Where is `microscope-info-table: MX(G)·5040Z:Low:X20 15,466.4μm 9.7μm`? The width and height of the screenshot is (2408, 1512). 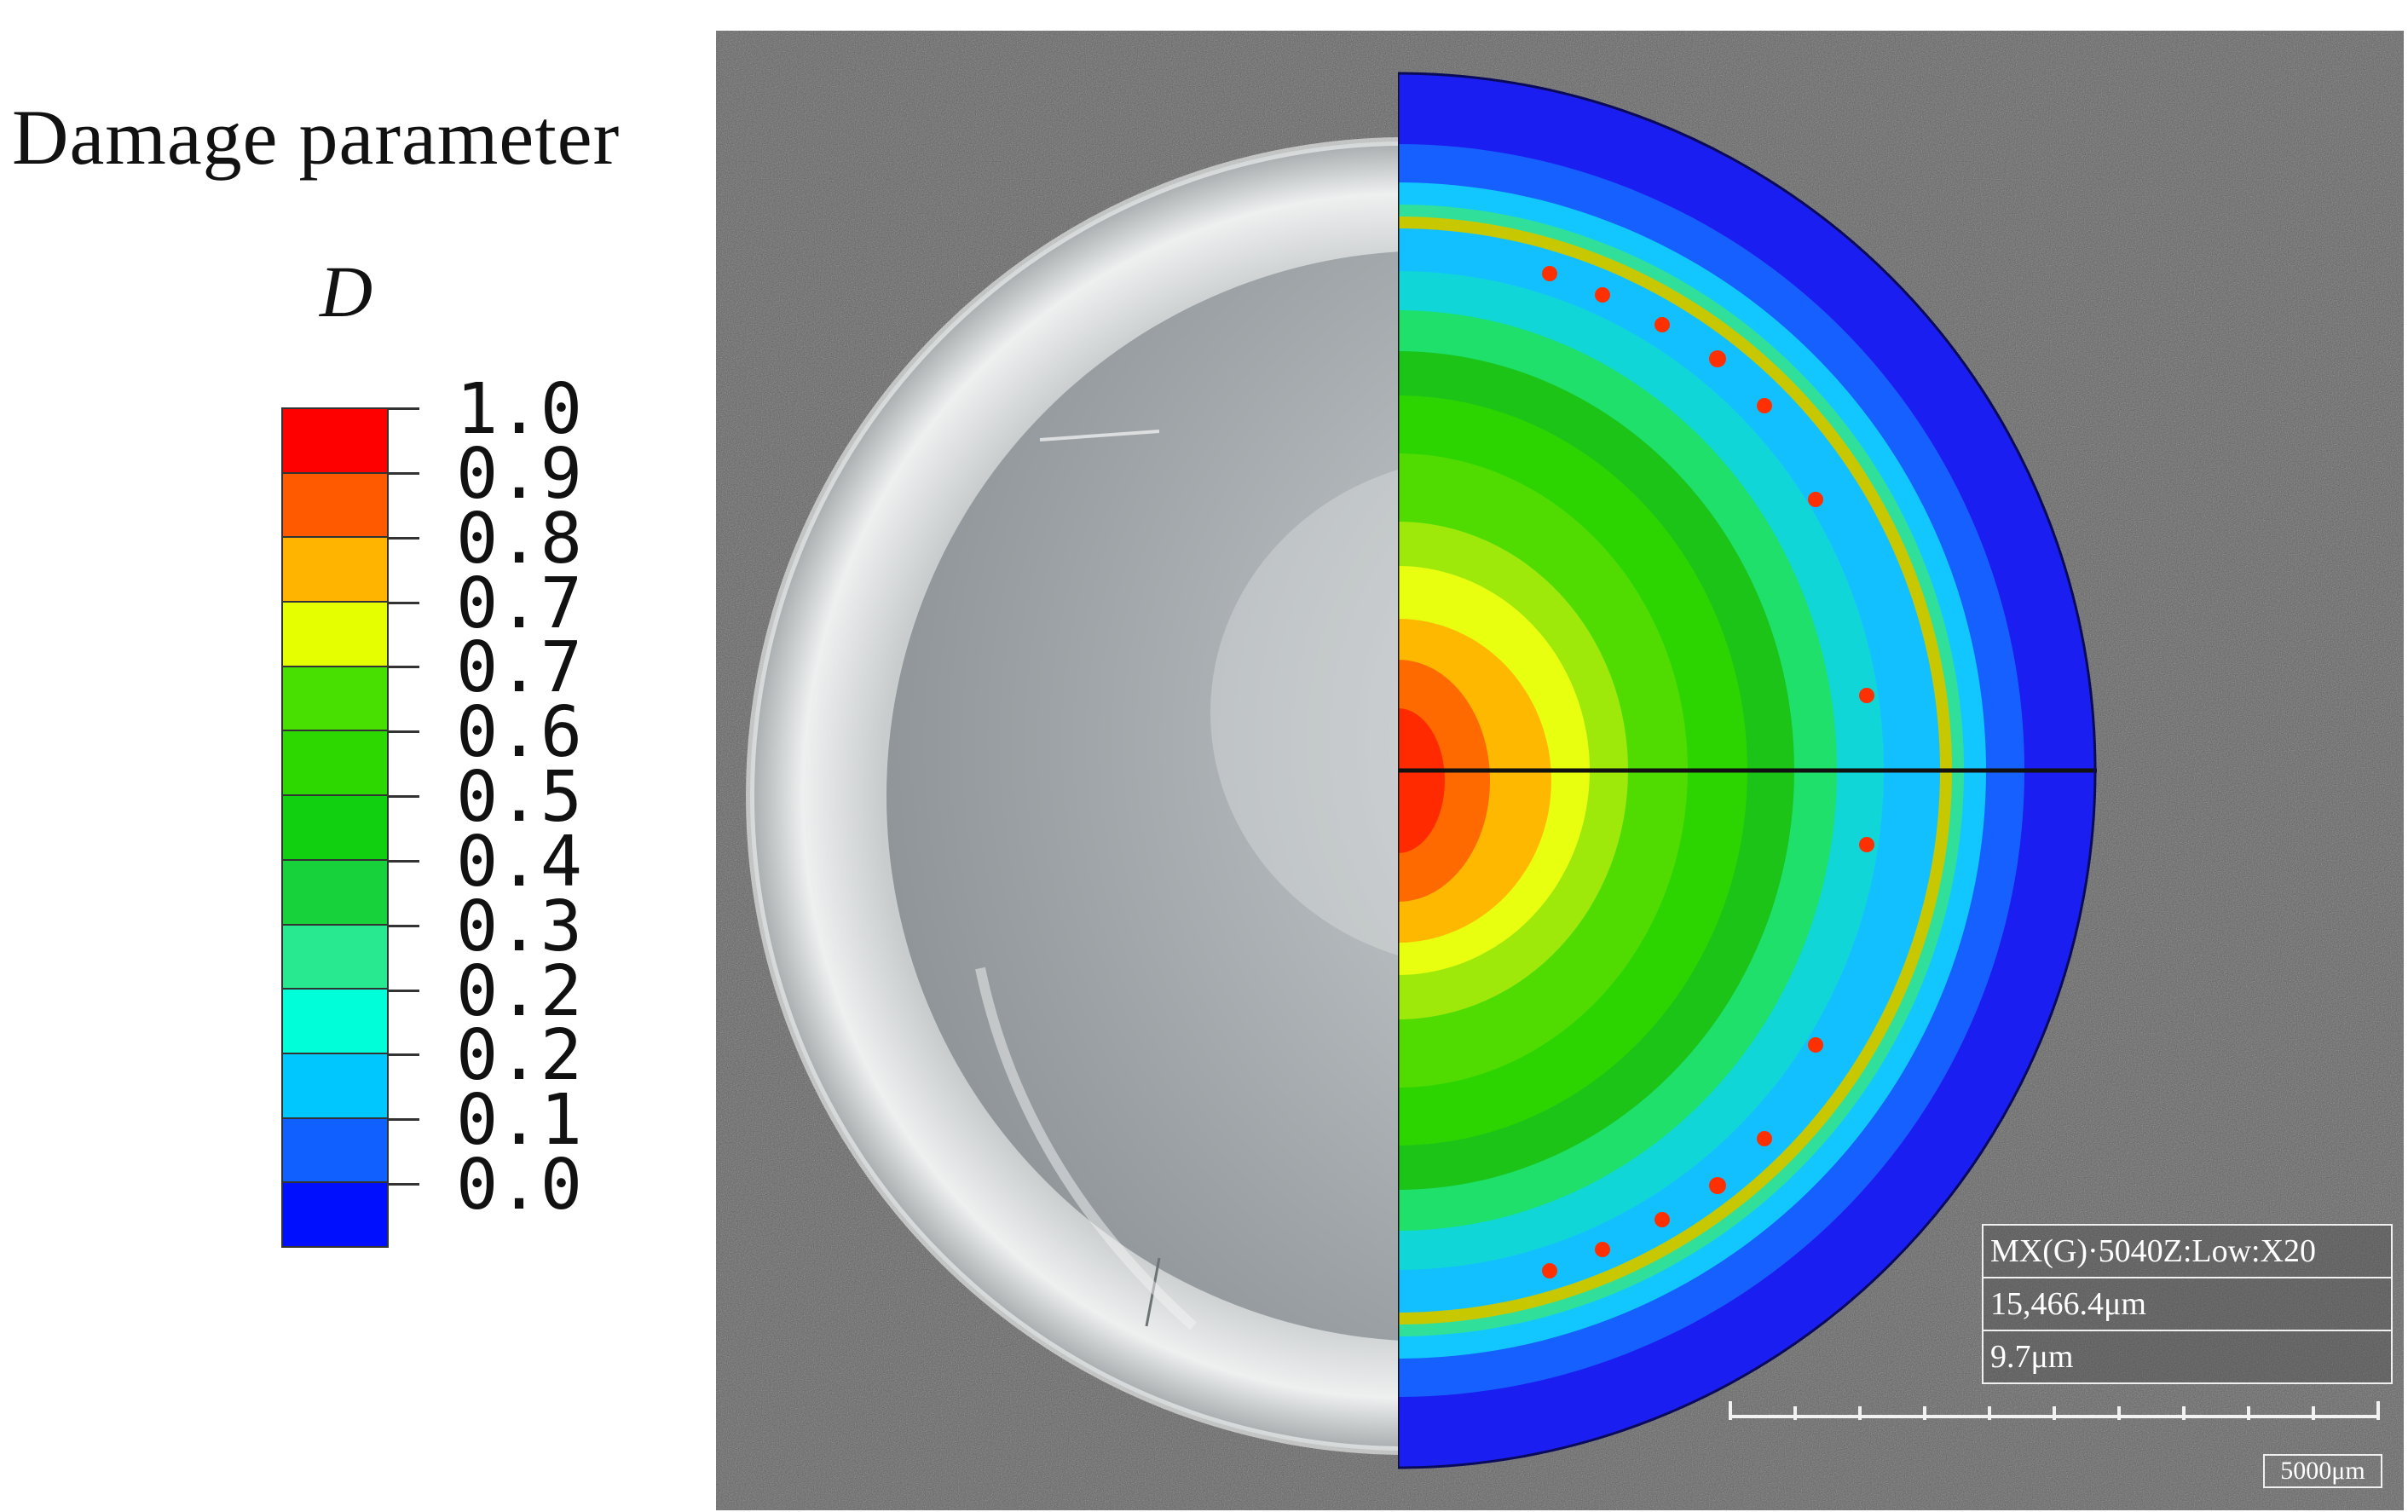
microscope-info-table: MX(G)·5040Z:Low:X20 15,466.4μm 9.7μm is located at coordinates (2187, 1304).